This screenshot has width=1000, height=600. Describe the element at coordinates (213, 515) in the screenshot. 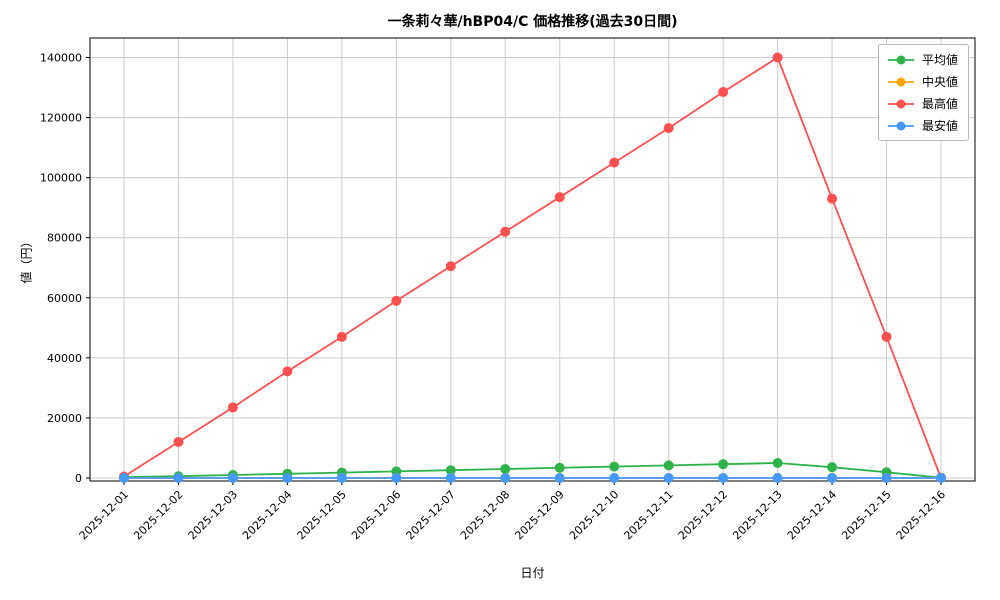

I see `x-tick-label: 2025-12-03` at that location.